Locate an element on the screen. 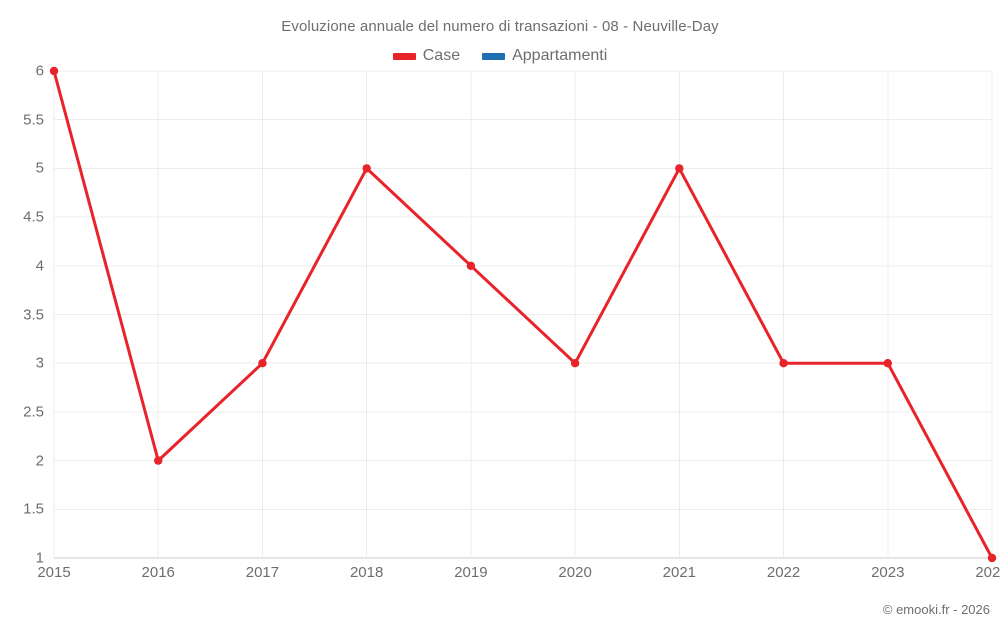 This screenshot has width=1000, height=625. x-axis-tick-label: 2019 is located at coordinates (471, 572).